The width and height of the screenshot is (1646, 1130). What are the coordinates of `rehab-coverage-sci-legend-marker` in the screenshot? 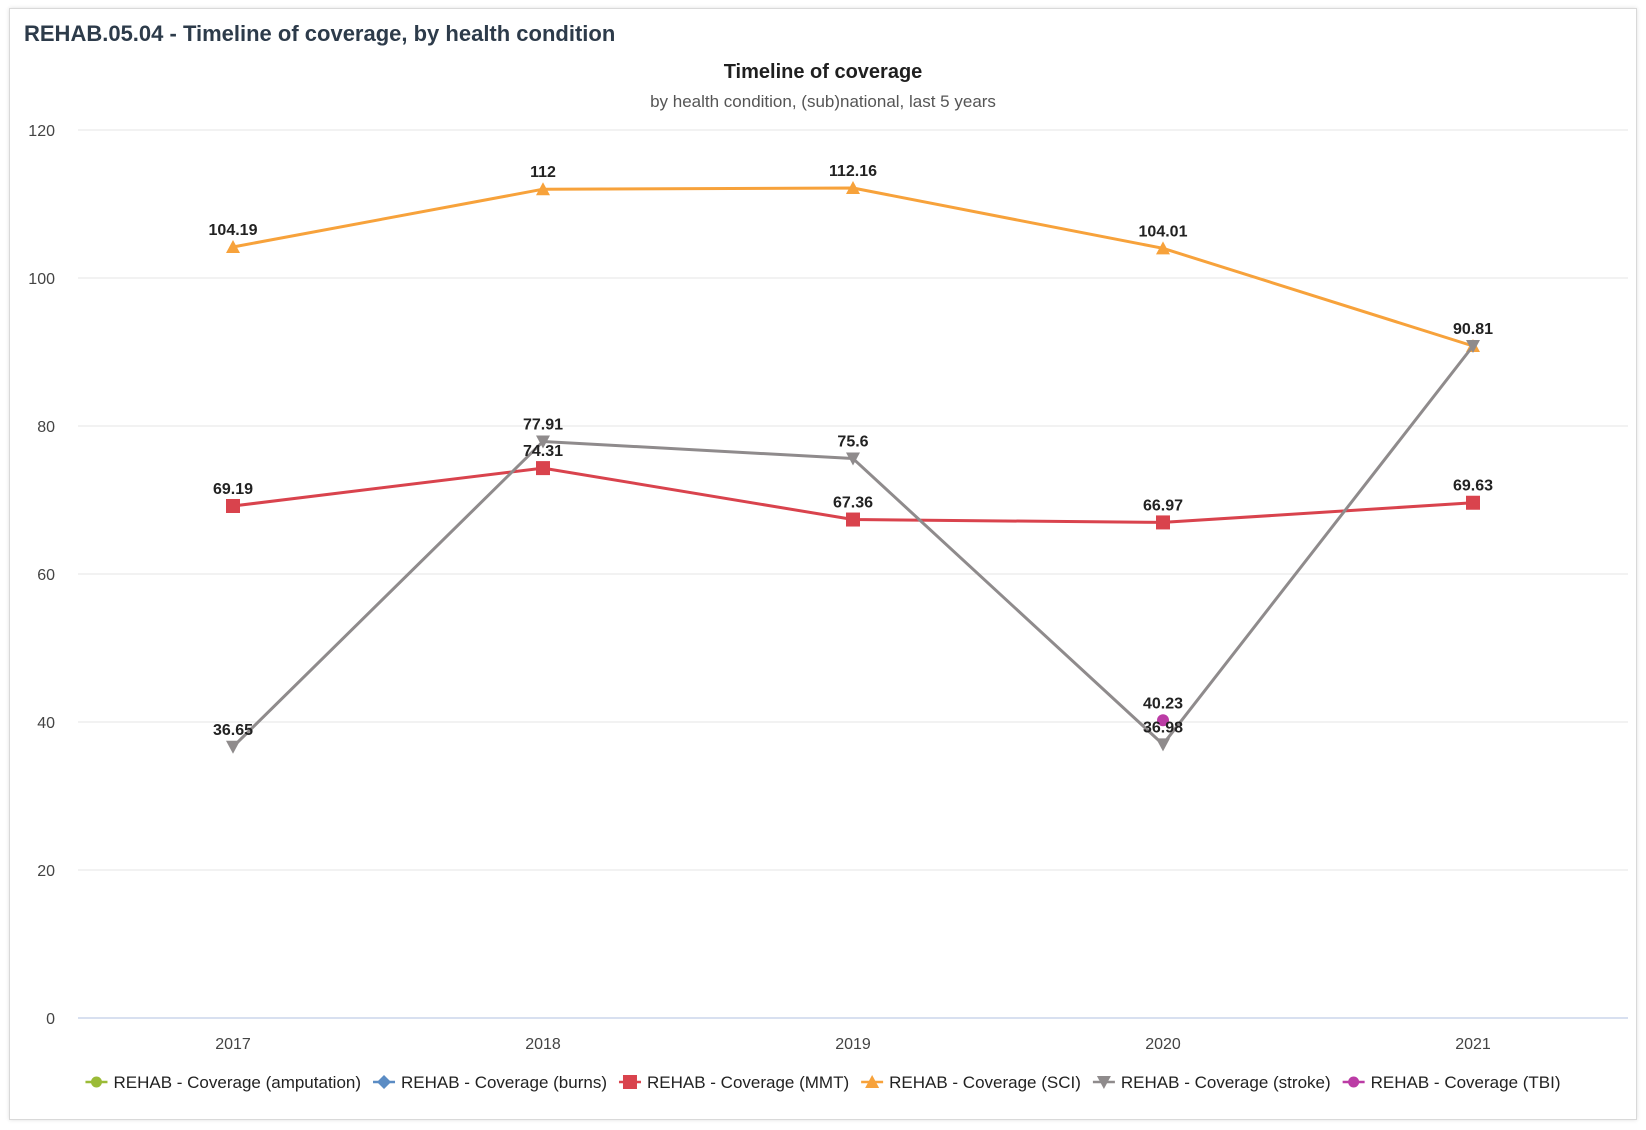 It's located at (872, 1081).